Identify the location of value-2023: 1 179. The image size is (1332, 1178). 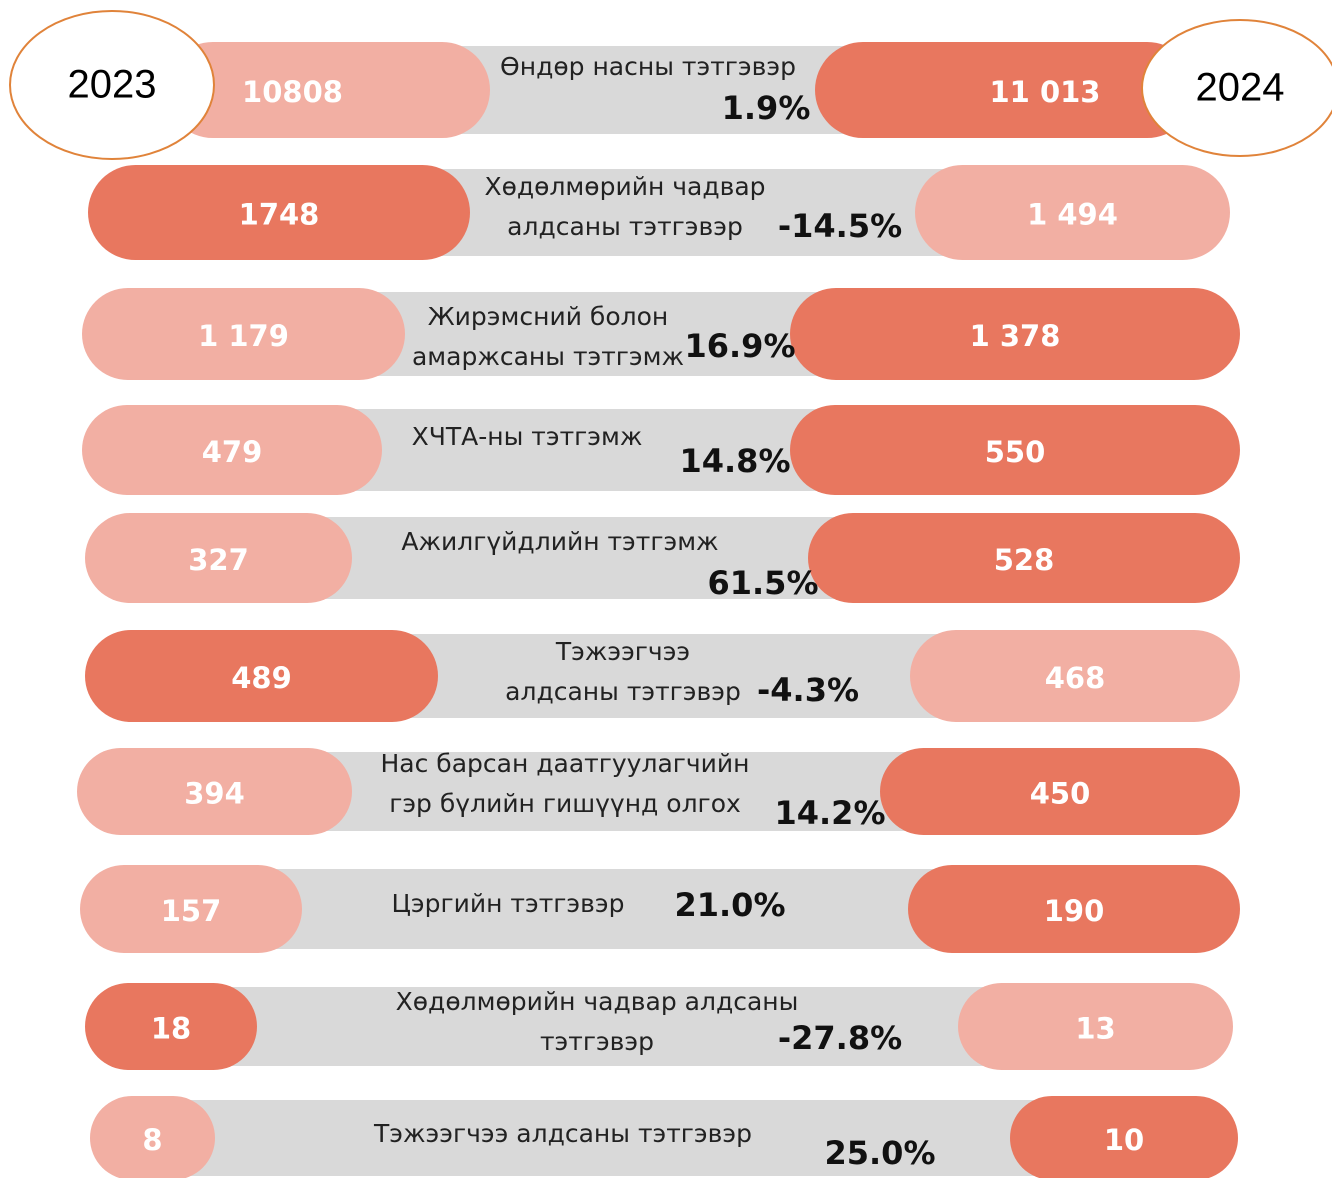
(243, 336).